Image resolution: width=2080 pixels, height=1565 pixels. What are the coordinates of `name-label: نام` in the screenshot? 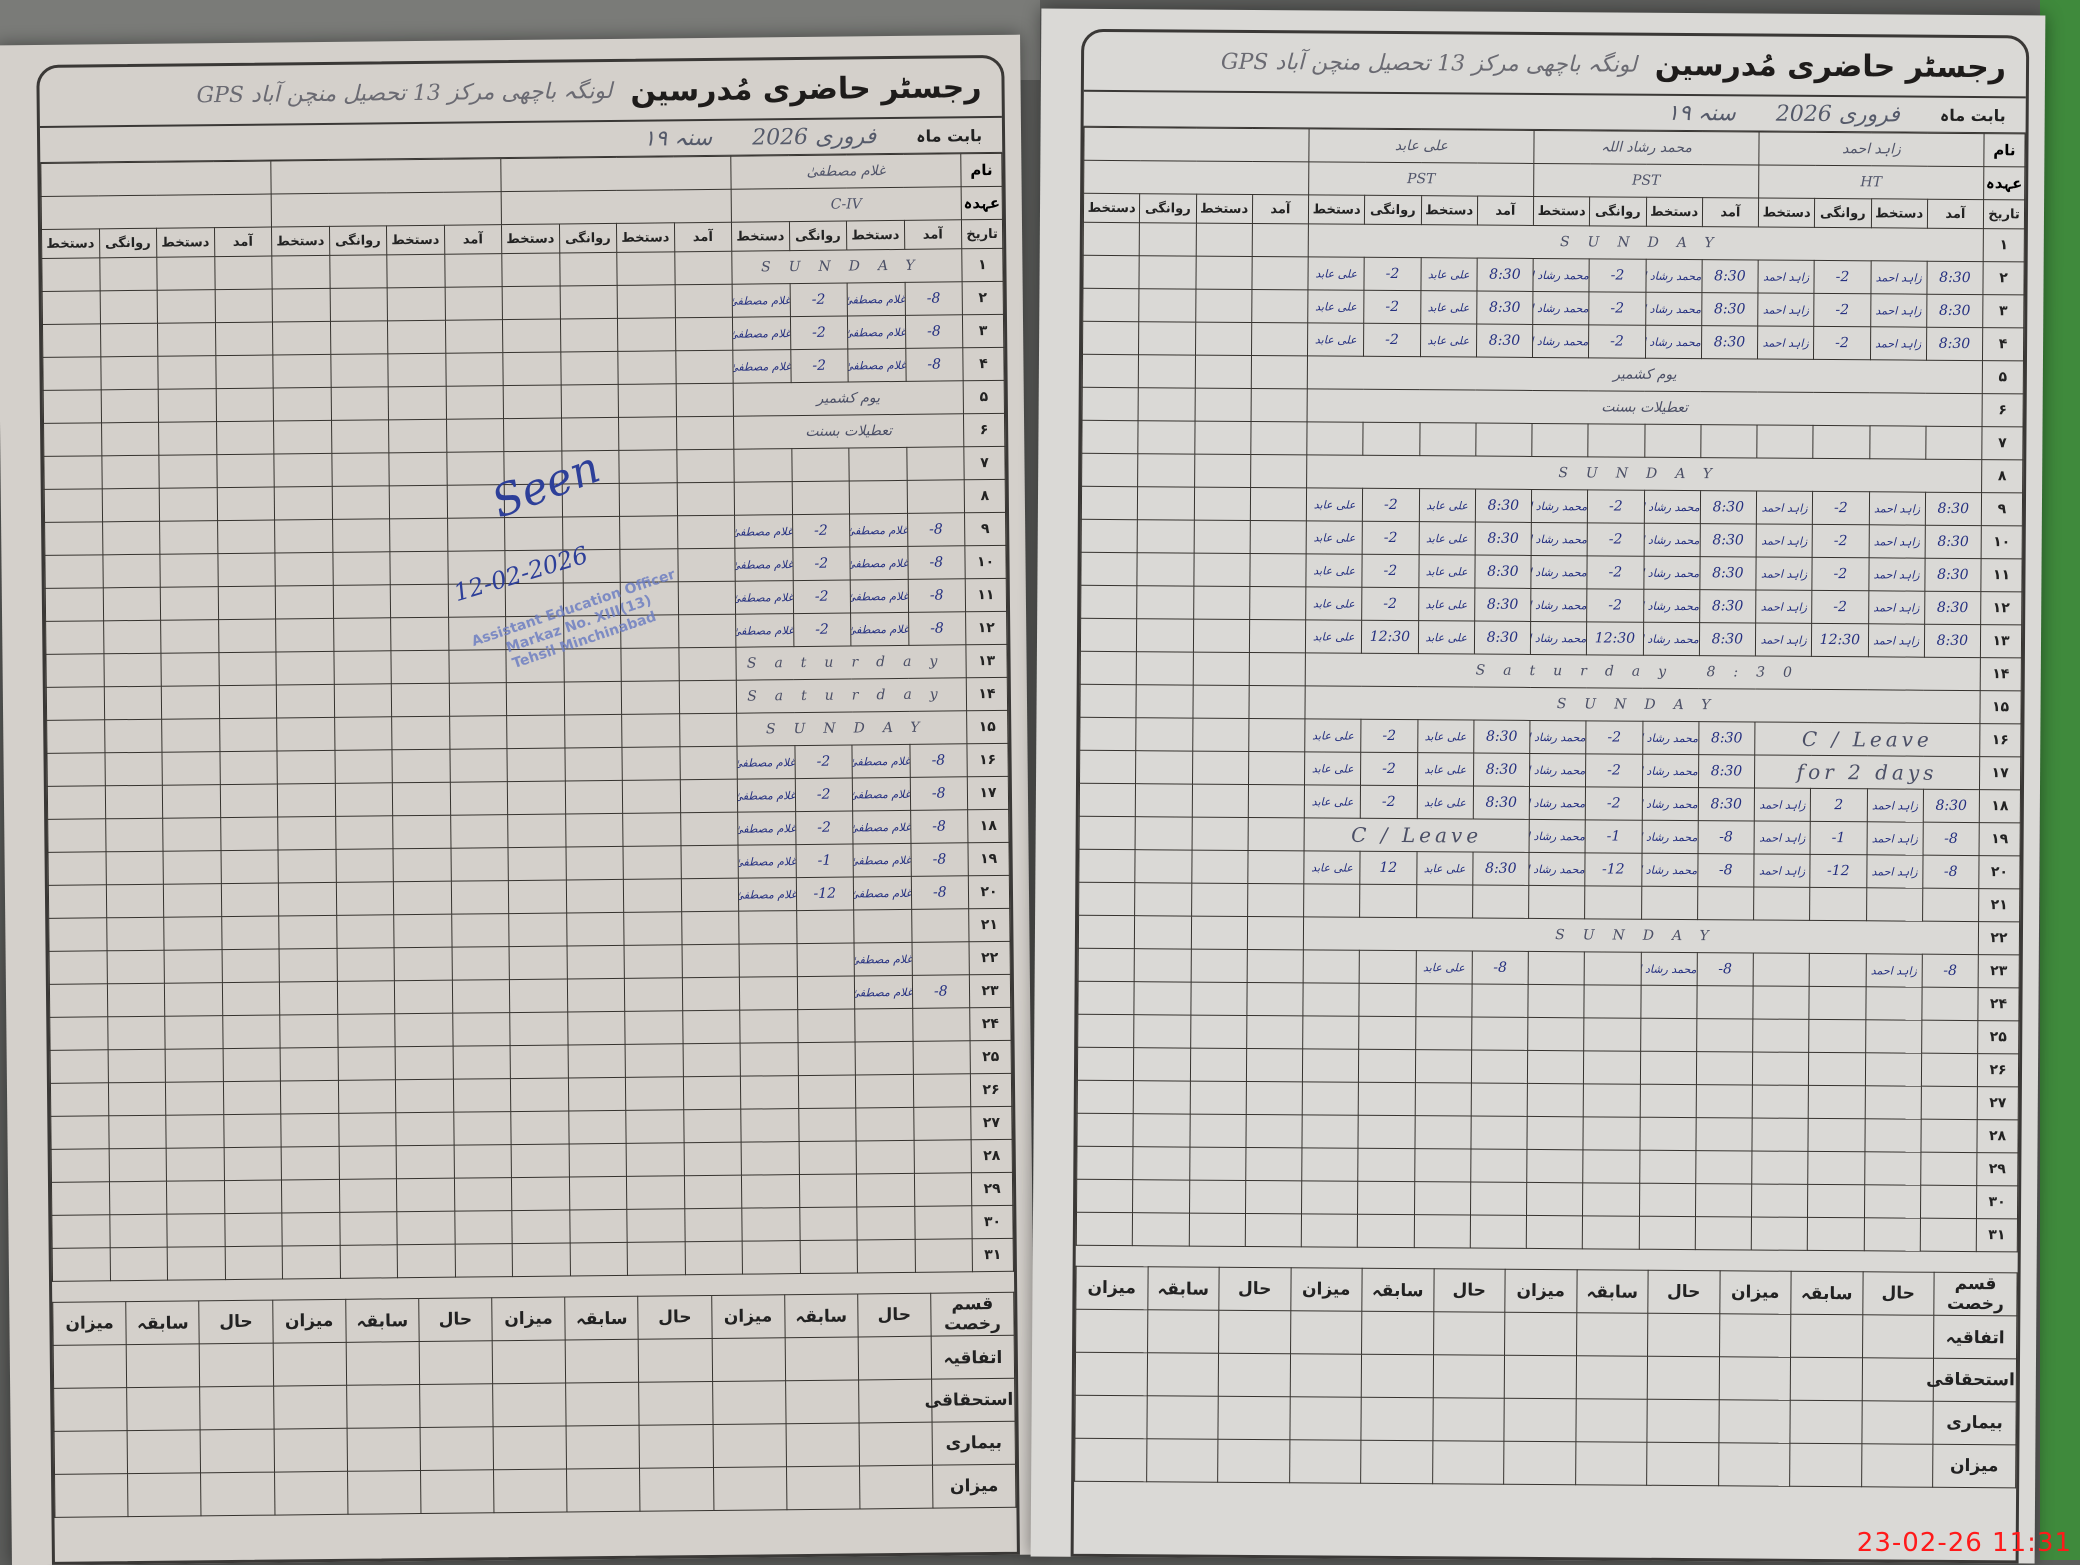 It's located at (2004, 150).